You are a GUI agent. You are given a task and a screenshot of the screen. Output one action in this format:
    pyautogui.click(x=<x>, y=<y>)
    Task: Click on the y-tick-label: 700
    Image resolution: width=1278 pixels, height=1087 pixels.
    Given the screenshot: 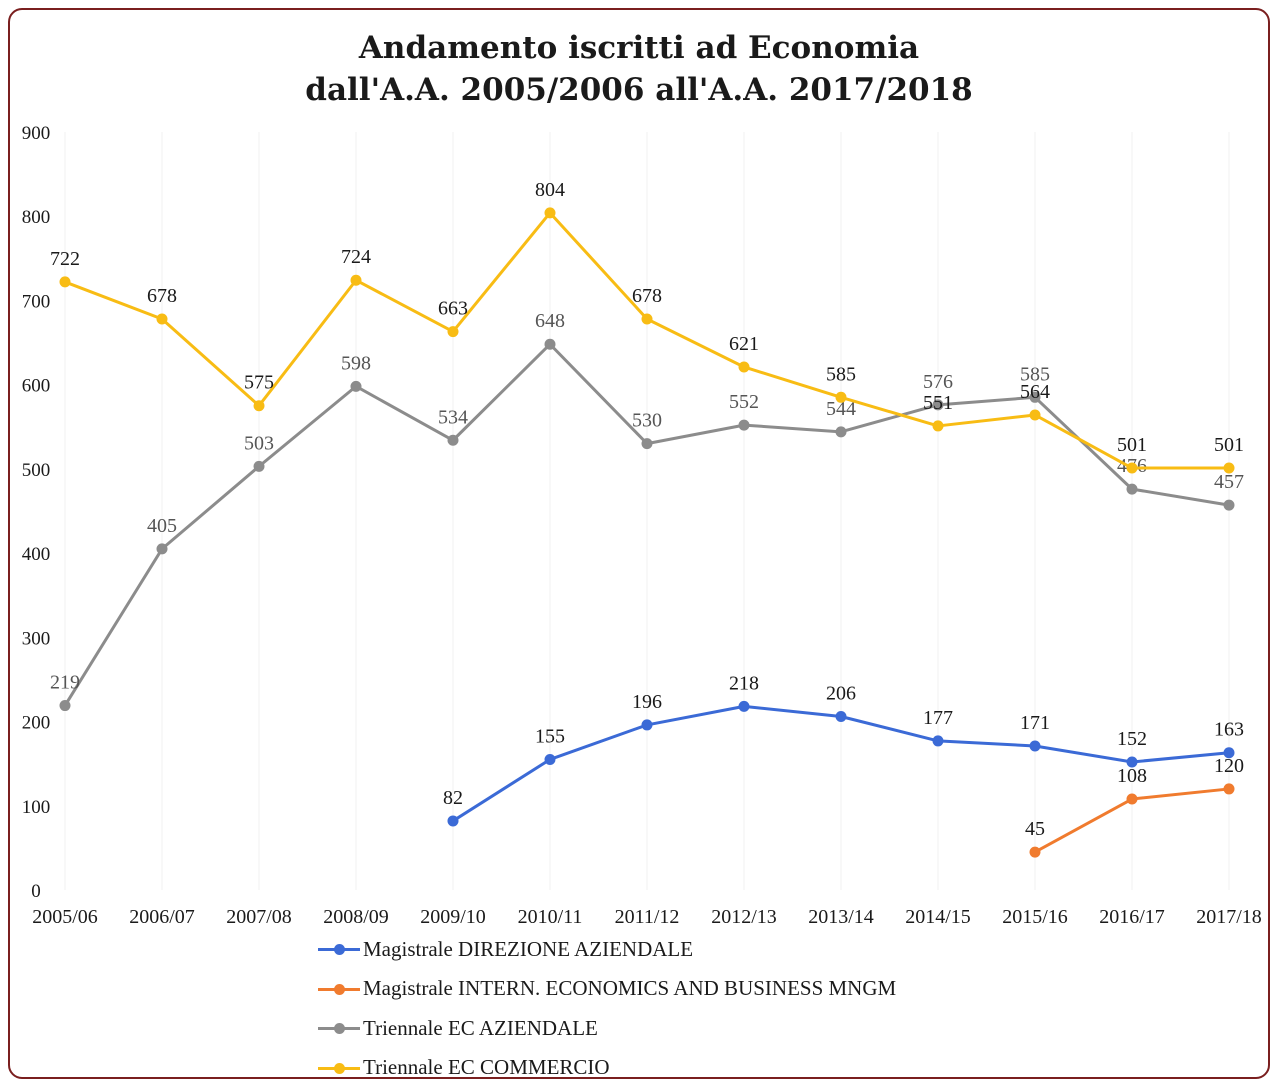 What is the action you would take?
    pyautogui.click(x=36, y=301)
    